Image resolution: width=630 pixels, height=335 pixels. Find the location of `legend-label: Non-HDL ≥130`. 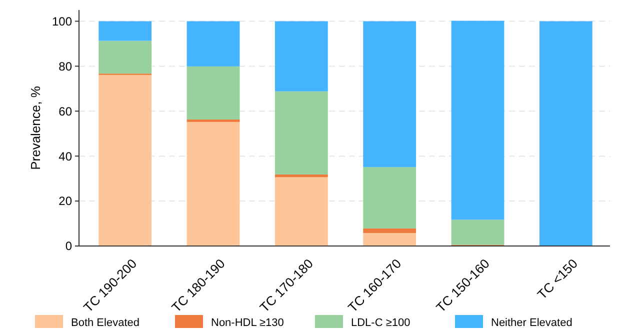

legend-label: Non-HDL ≥130 is located at coordinates (247, 322).